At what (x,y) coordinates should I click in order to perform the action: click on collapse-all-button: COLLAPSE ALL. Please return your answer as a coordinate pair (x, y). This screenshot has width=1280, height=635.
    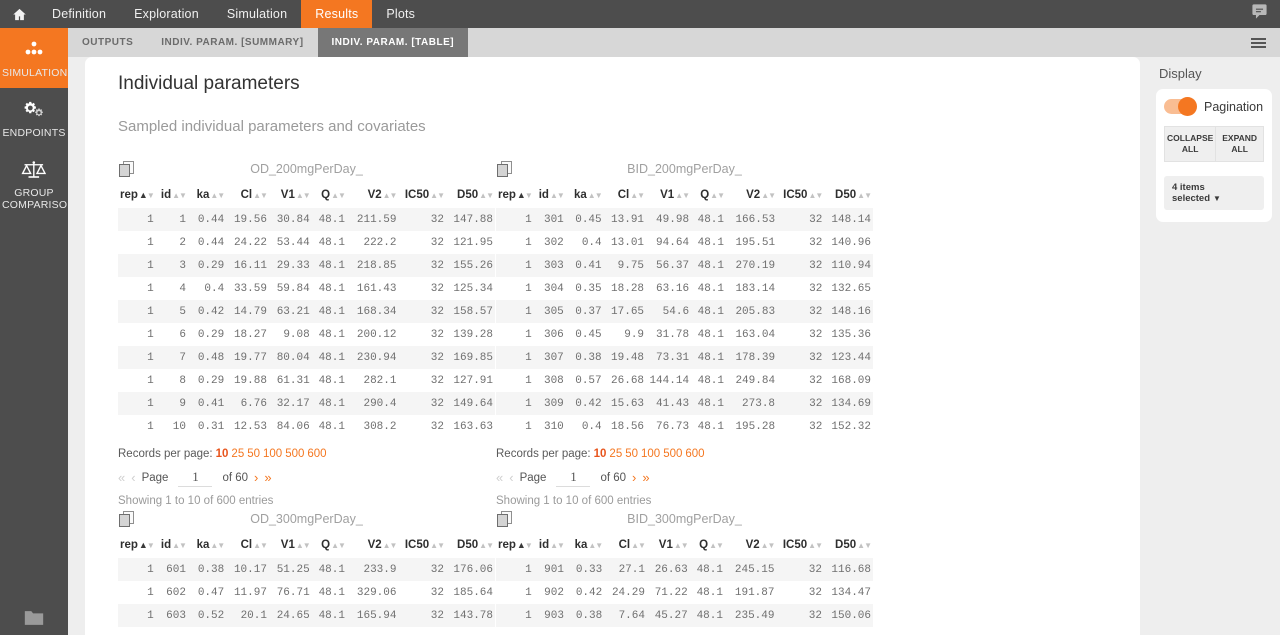
    Looking at the image, I should click on (1190, 144).